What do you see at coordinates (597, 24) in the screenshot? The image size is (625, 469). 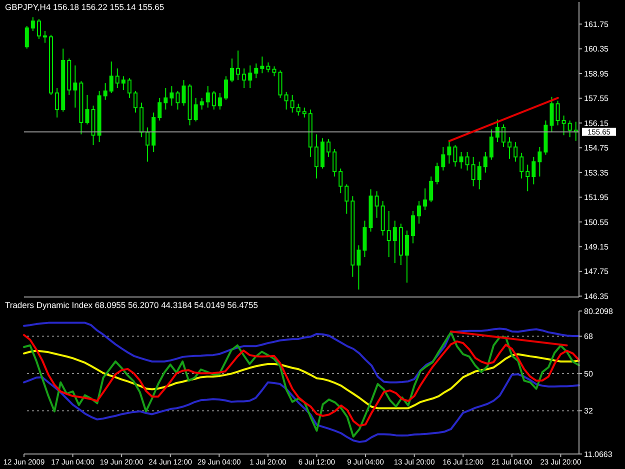 I see `y-tick-label: 161.75` at bounding box center [597, 24].